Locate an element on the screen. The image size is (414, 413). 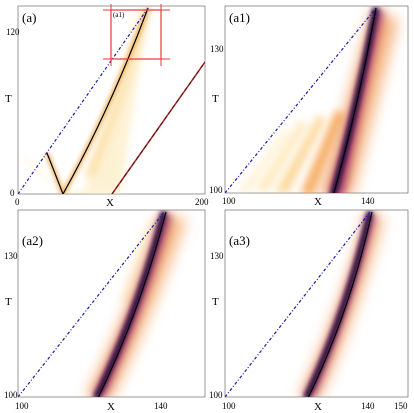
x-tick-label: 150 is located at coordinates (401, 406).